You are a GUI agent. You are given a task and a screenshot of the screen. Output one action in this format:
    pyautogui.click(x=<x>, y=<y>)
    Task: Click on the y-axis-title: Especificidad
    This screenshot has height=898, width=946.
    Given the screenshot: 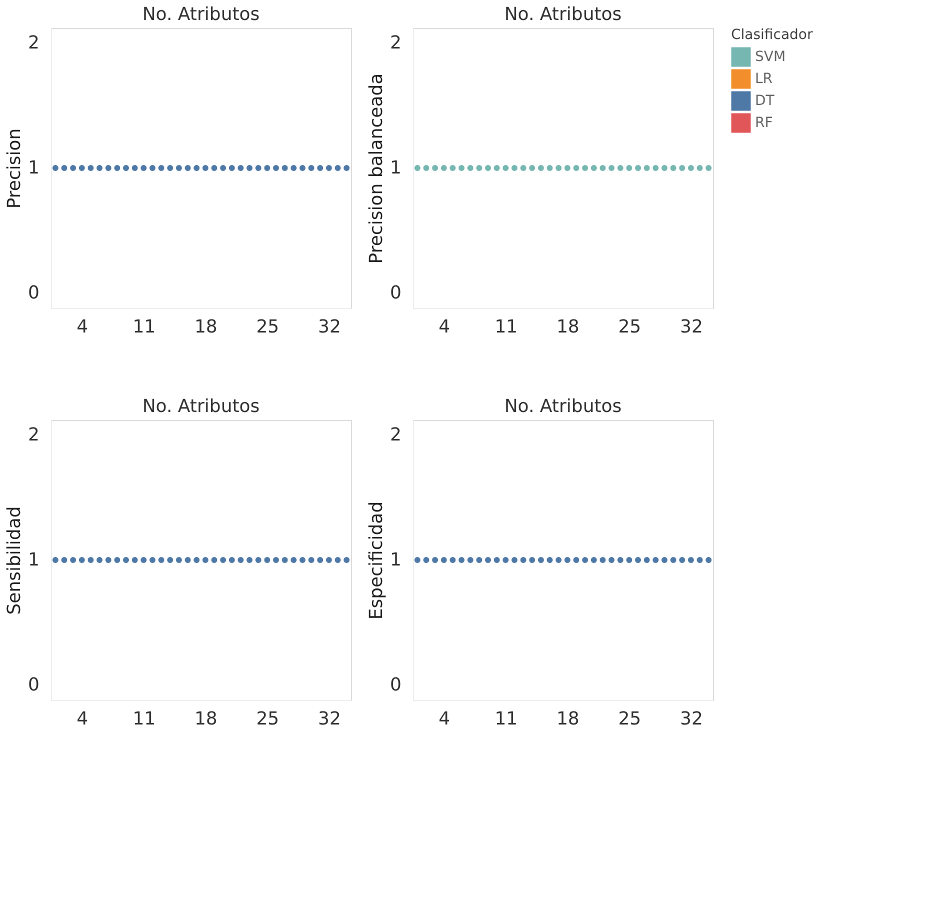 What is the action you would take?
    pyautogui.click(x=377, y=560)
    